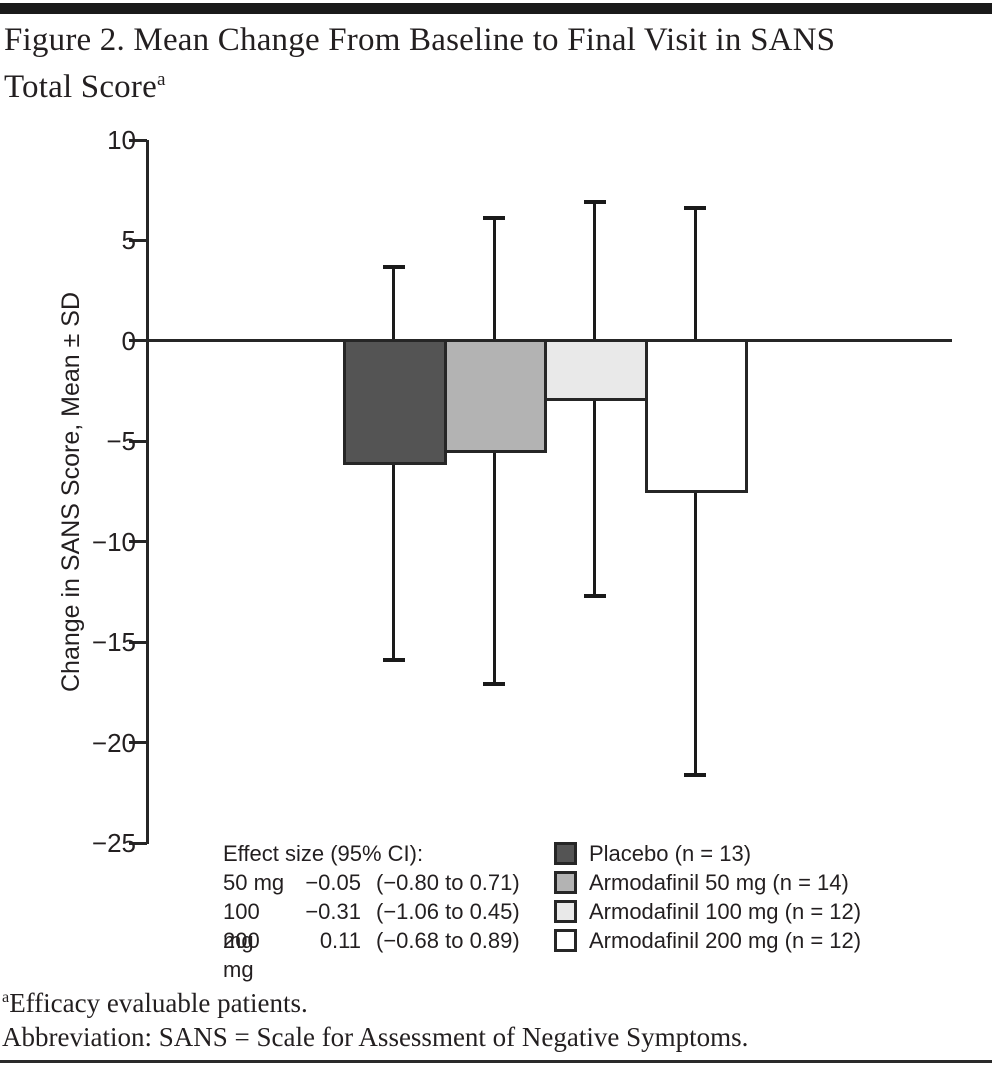  What do you see at coordinates (138, 743) in the screenshot?
I see `y-tick--20` at bounding box center [138, 743].